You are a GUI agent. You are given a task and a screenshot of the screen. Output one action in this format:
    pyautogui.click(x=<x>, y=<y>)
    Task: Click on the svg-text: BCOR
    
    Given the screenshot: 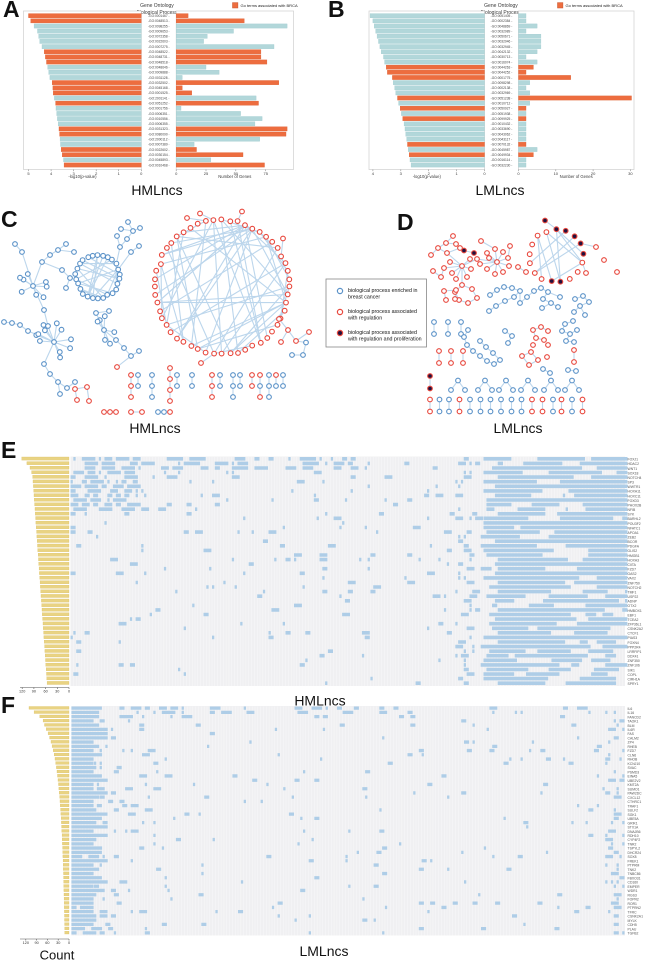 What is the action you would take?
    pyautogui.click(x=633, y=542)
    